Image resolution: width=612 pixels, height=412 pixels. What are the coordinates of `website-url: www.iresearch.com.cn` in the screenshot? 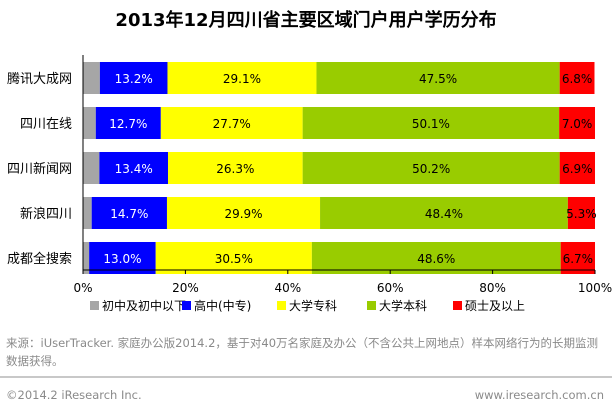 It's located at (539, 395).